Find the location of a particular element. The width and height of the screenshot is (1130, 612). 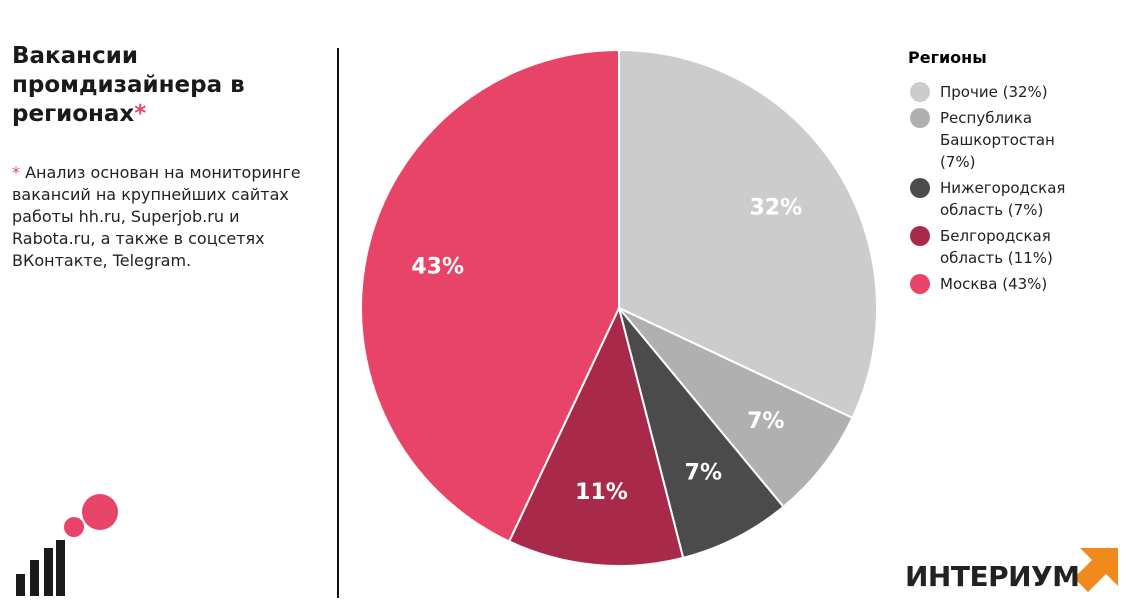

legend-label: Нижегородская область (7%) is located at coordinates (1003, 199).